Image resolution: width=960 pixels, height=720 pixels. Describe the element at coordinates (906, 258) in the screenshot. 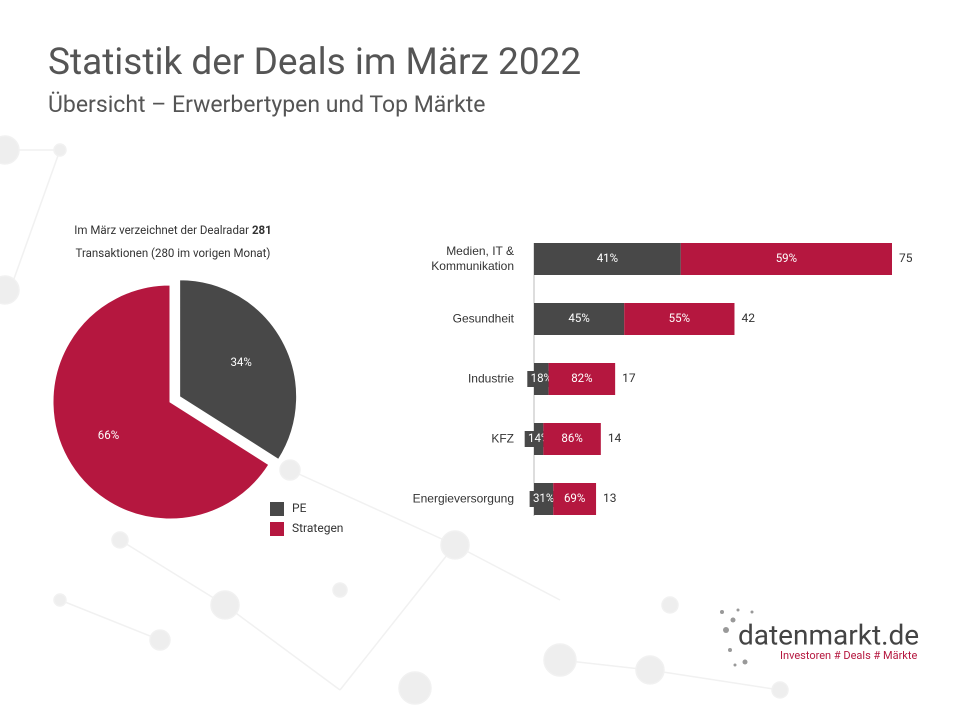

I see `total-label: 75` at that location.